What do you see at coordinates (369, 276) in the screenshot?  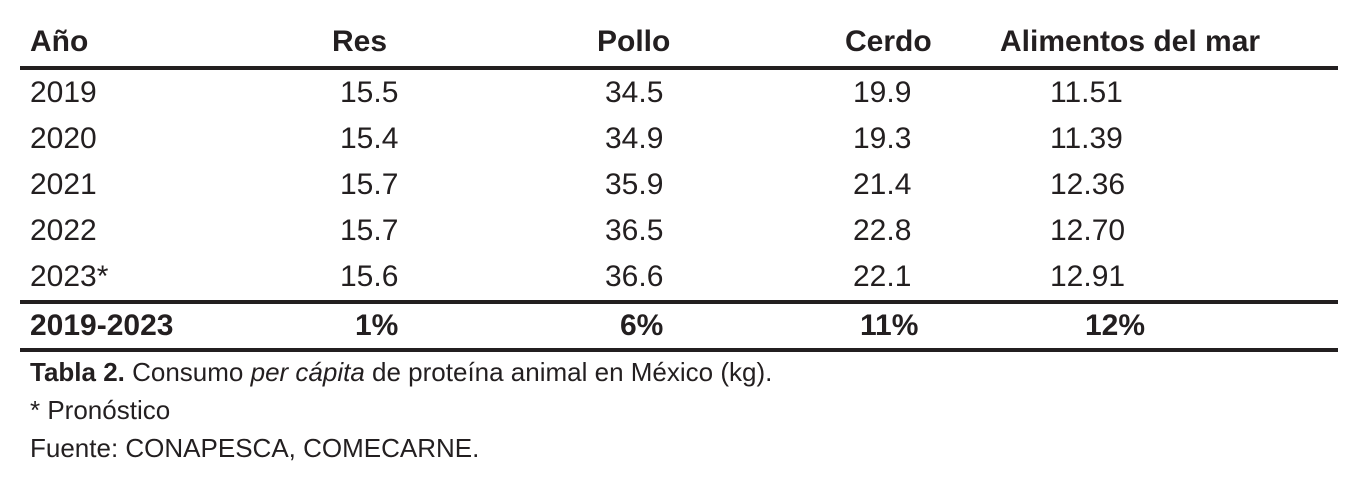 I see `cell-res: 15.6` at bounding box center [369, 276].